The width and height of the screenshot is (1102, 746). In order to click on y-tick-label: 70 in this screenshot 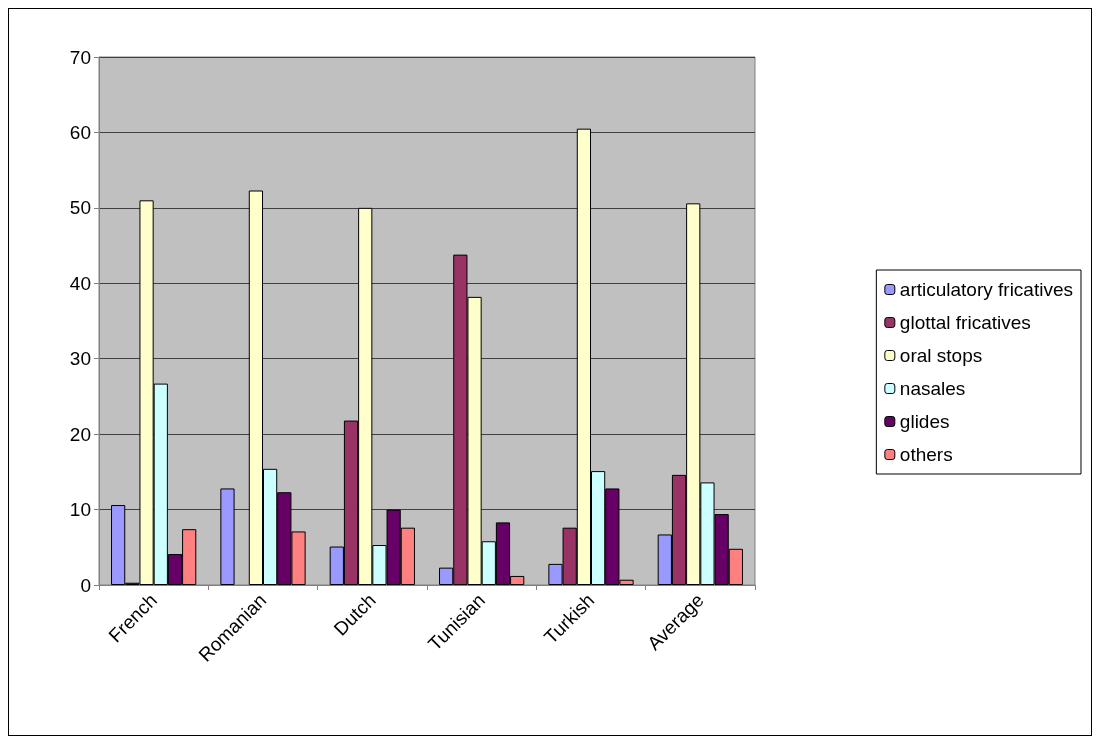, I will do `click(80, 57)`.